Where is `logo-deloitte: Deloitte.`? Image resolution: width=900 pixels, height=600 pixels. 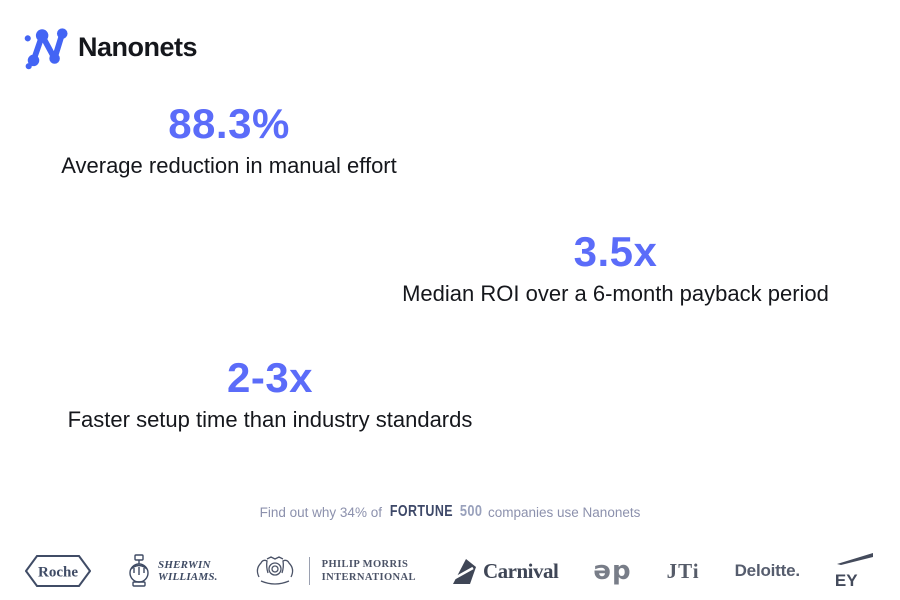 logo-deloitte: Deloitte. is located at coordinates (767, 571).